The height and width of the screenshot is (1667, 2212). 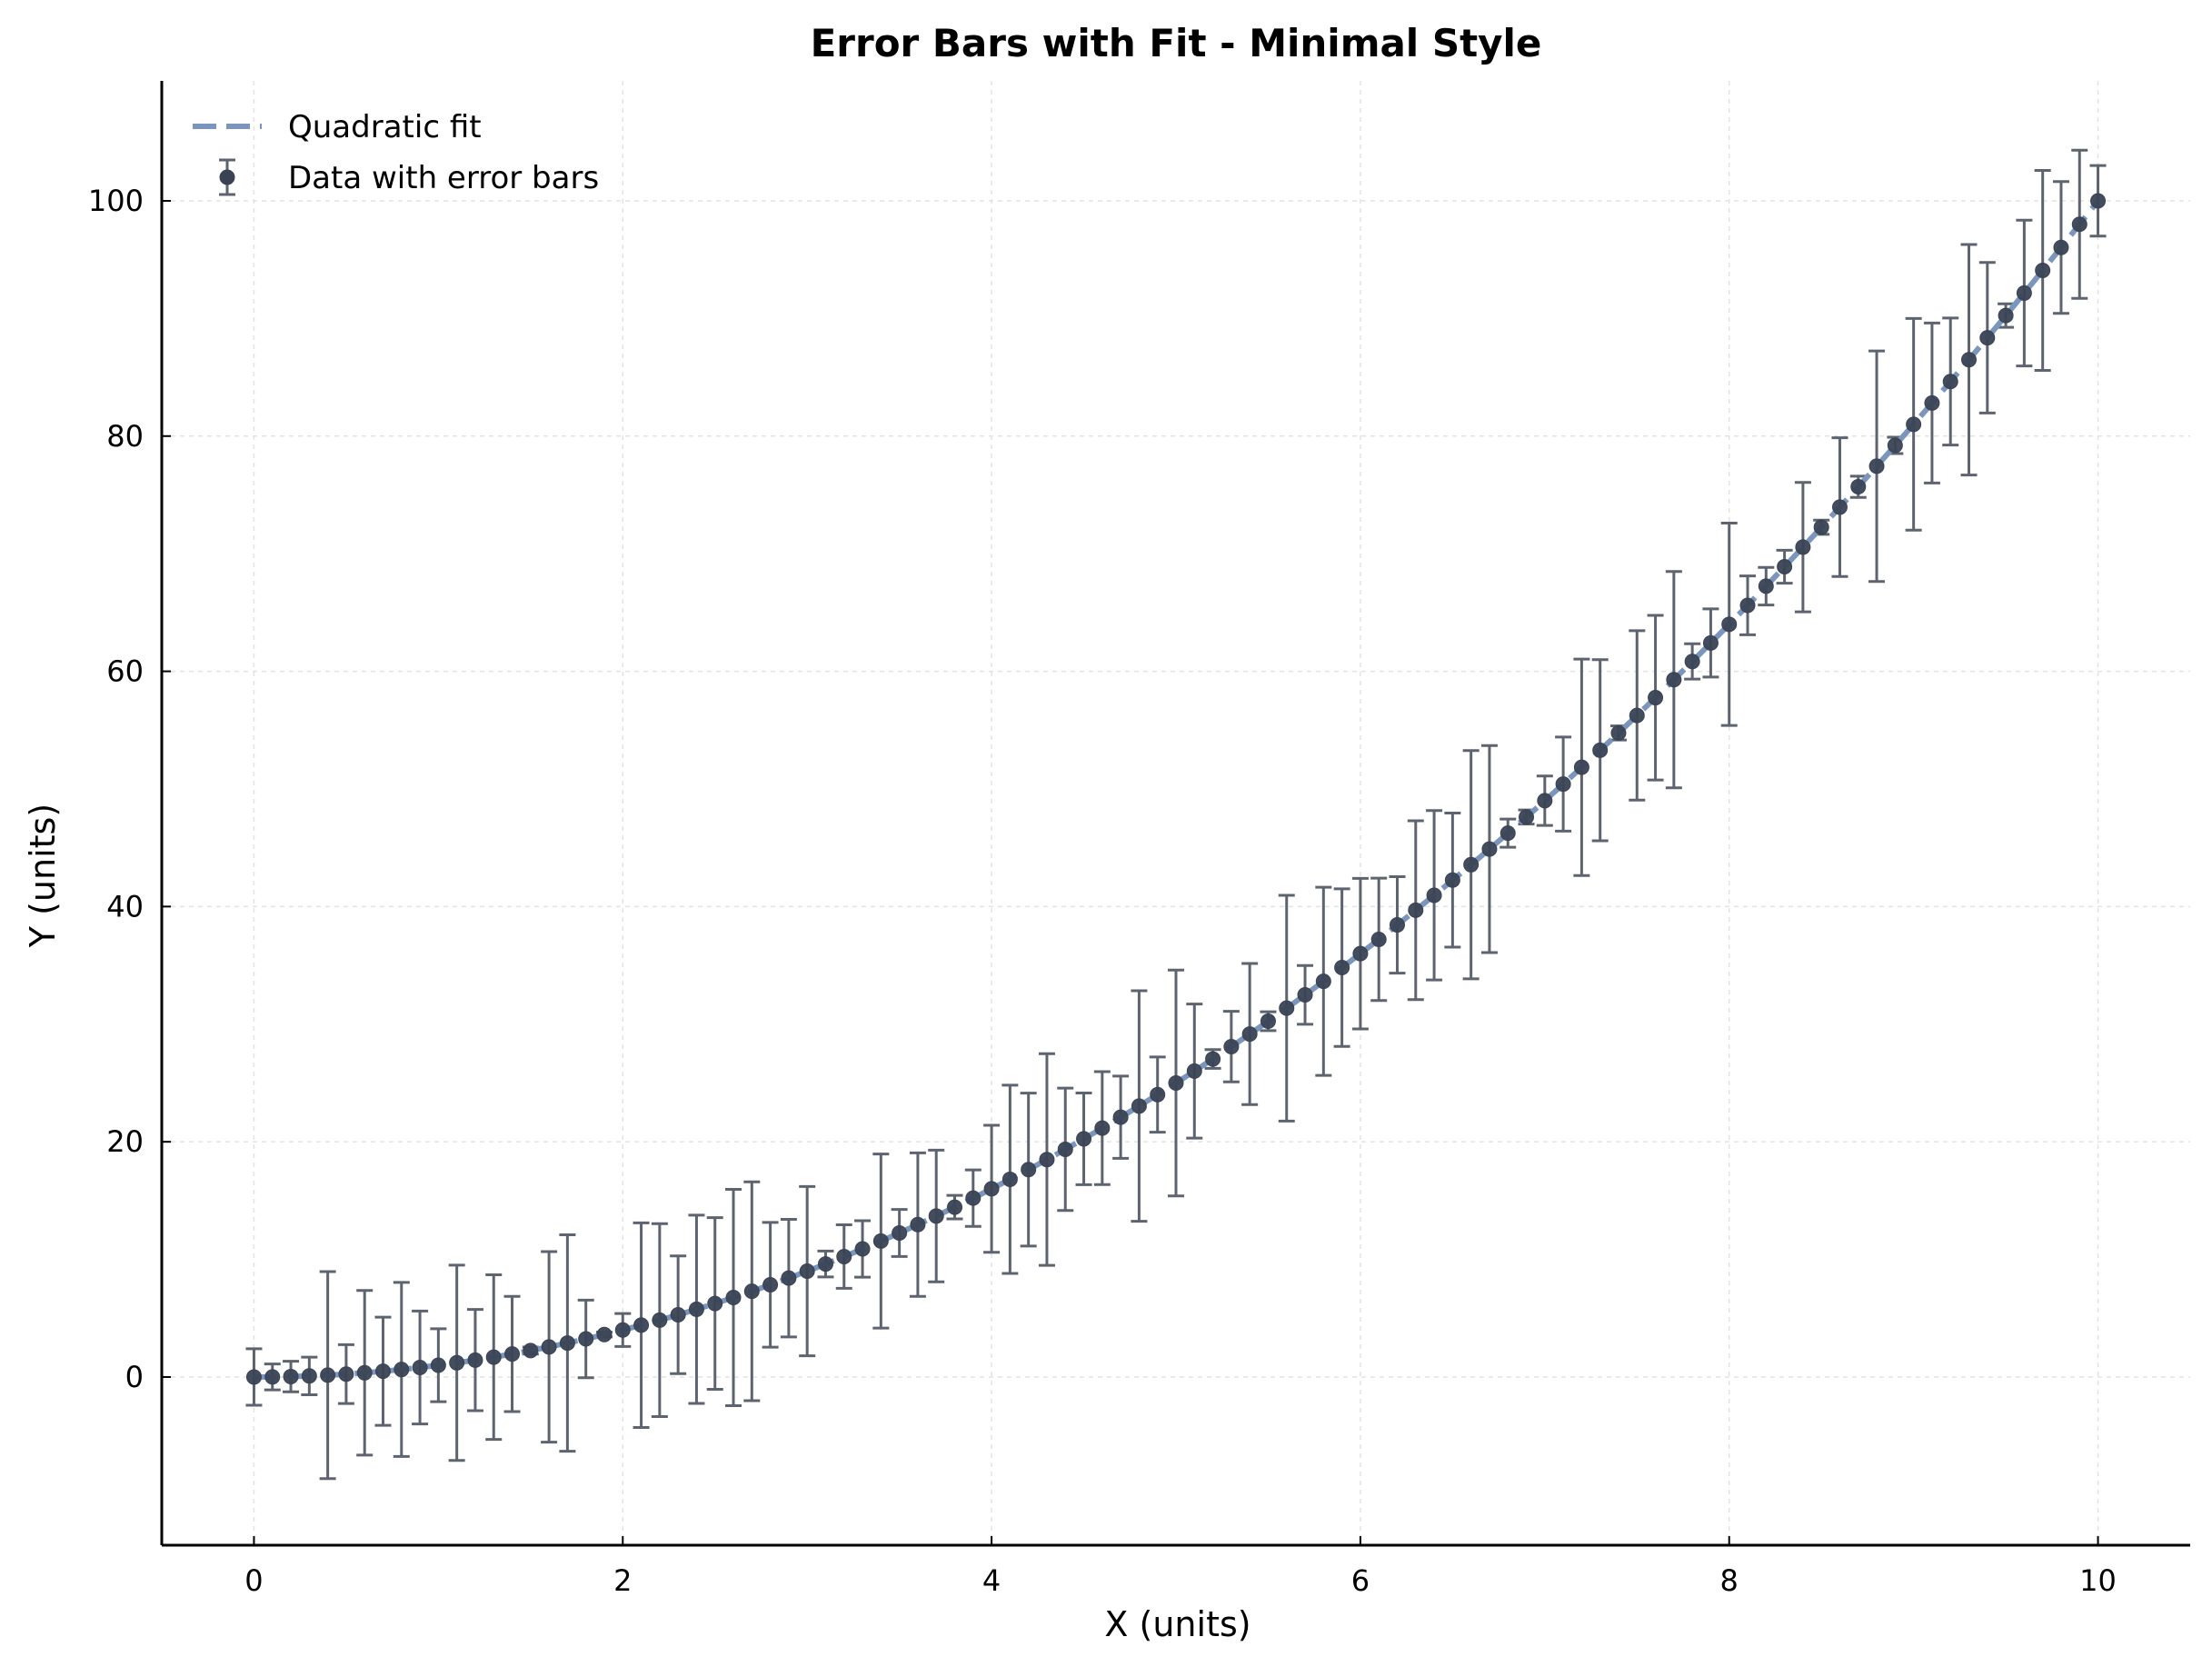 I want to click on y-tick-label: 40, so click(x=125, y=906).